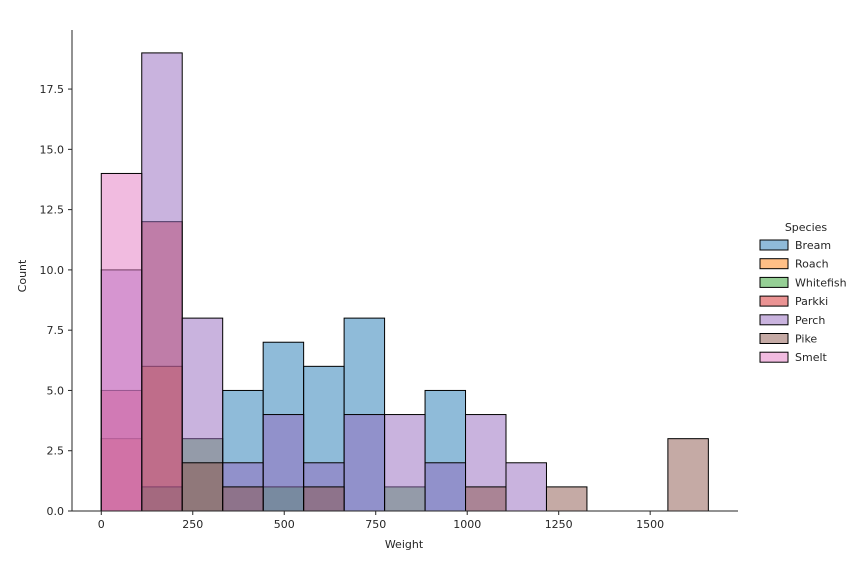 This screenshot has width=867, height=571. Describe the element at coordinates (101, 524) in the screenshot. I see `x-tick-label: 0` at that location.